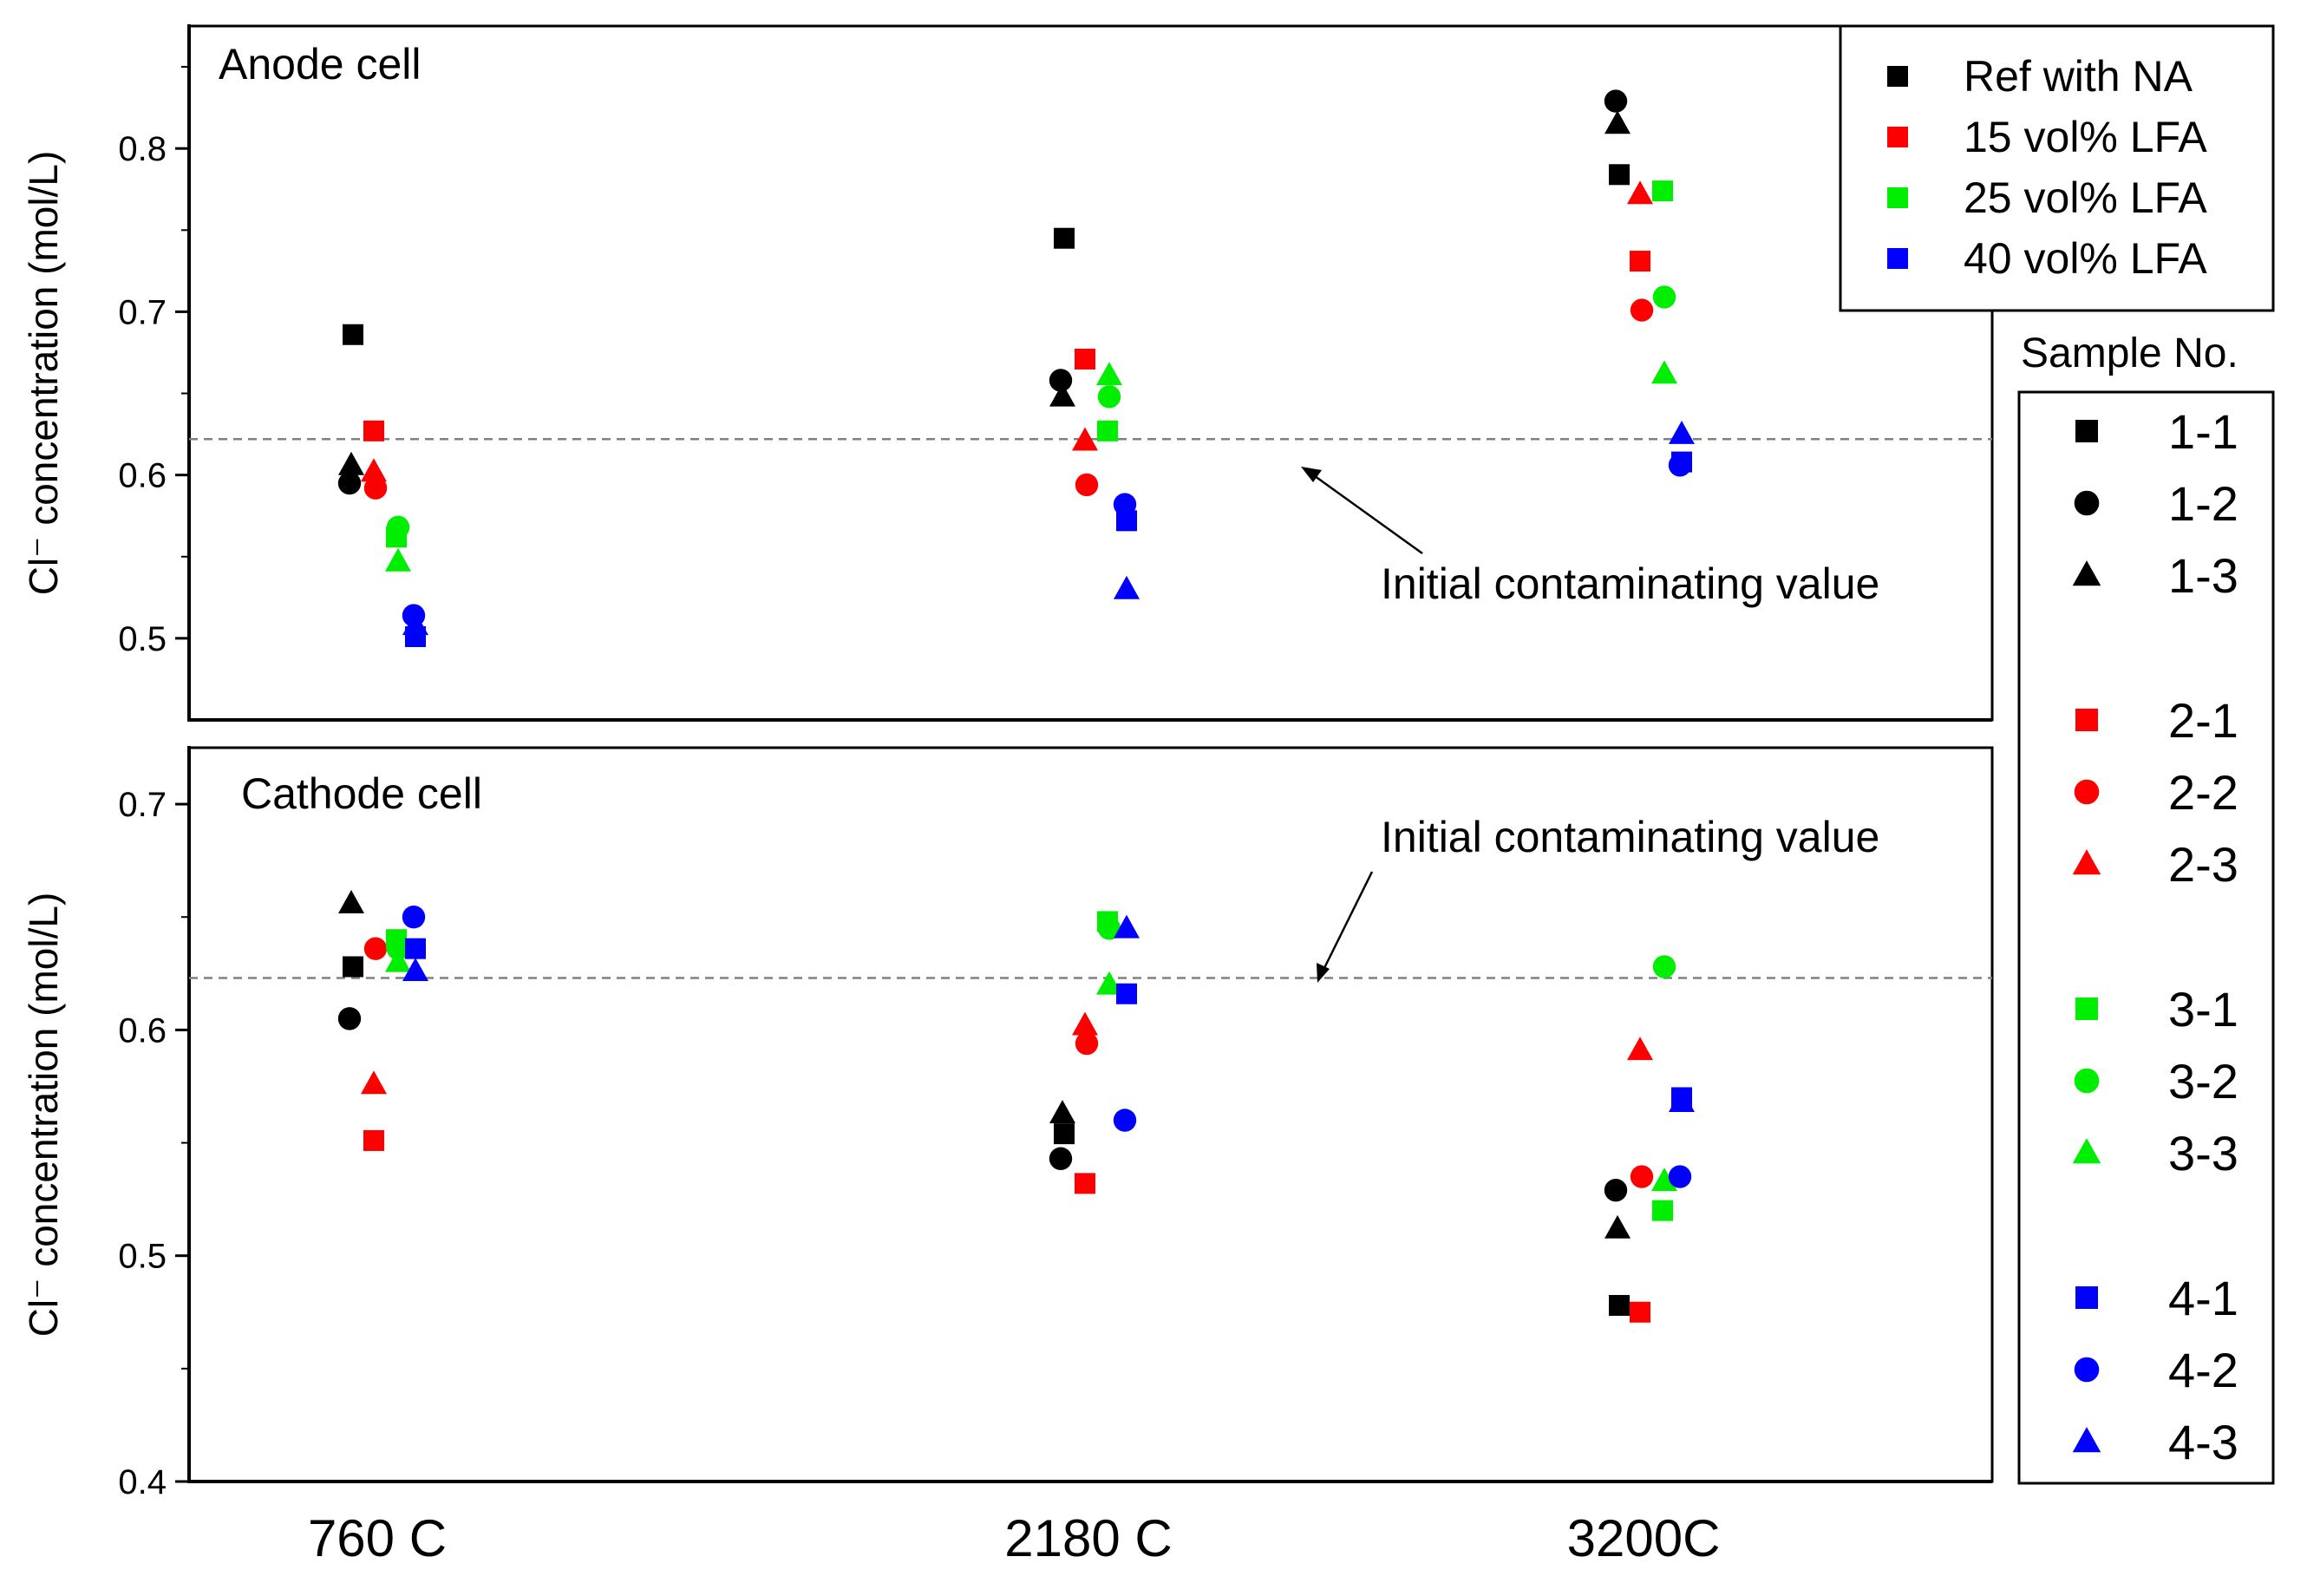 The height and width of the screenshot is (1596, 2307). What do you see at coordinates (2057, 168) in the screenshot?
I see `group-legend-box` at bounding box center [2057, 168].